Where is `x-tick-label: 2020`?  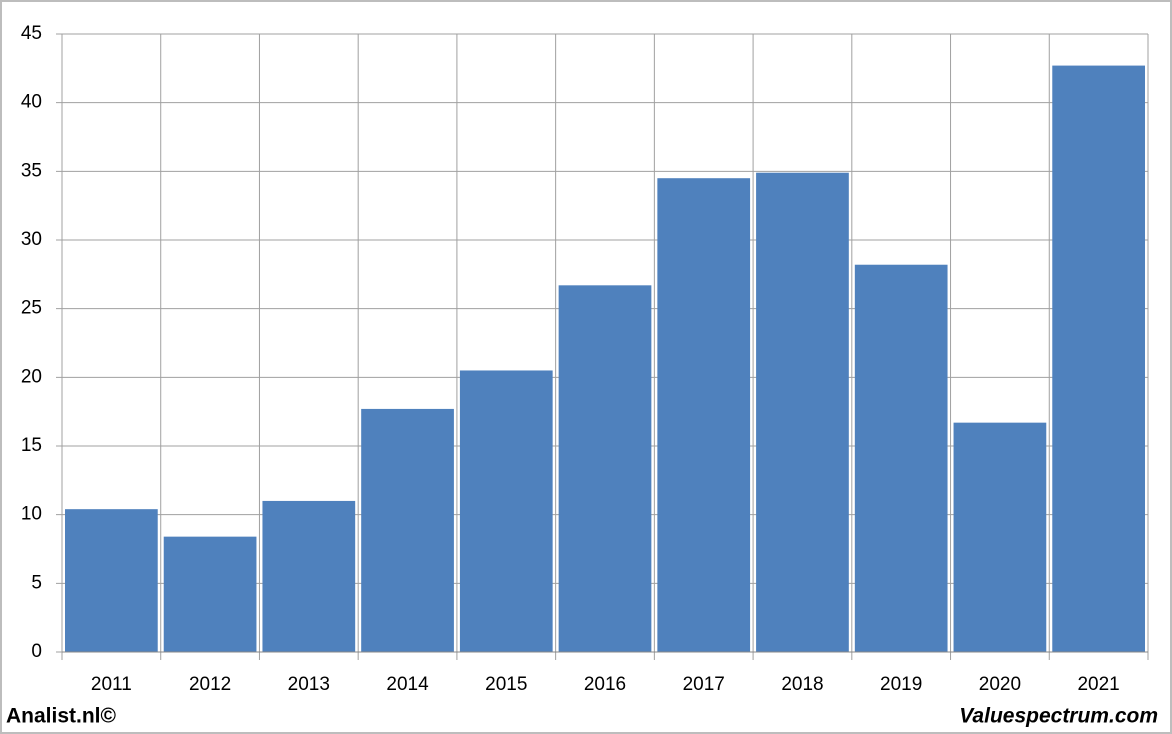
x-tick-label: 2020 is located at coordinates (1000, 684).